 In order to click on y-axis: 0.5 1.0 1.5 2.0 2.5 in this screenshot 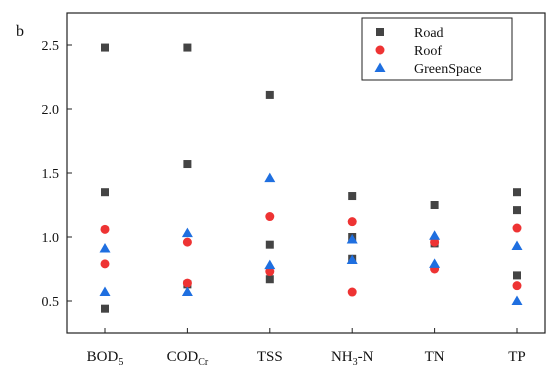, I will do `click(57, 174)`.